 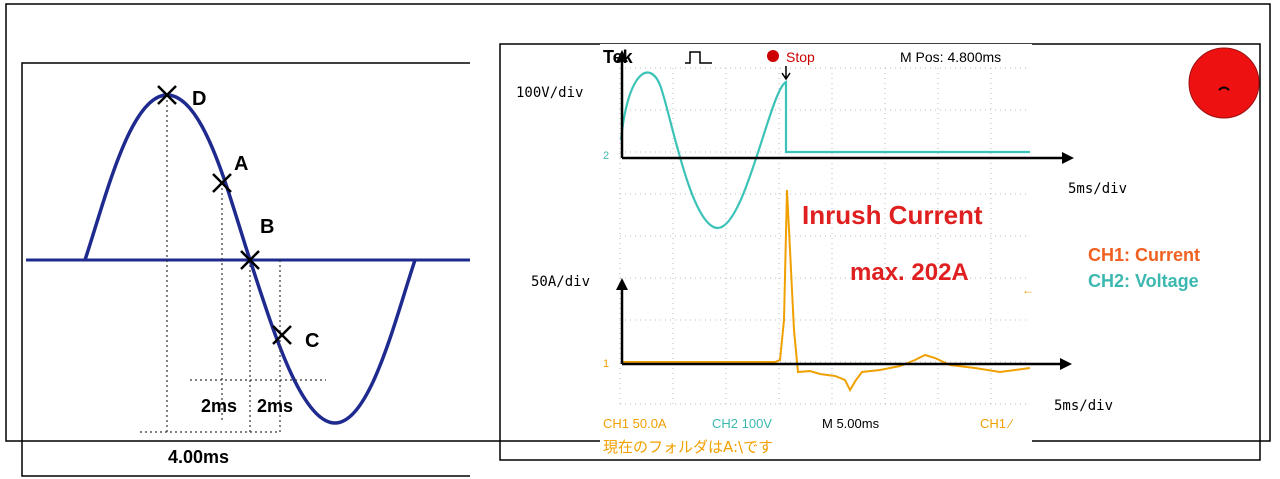 What do you see at coordinates (241, 164) in the screenshot?
I see `label-a: A` at bounding box center [241, 164].